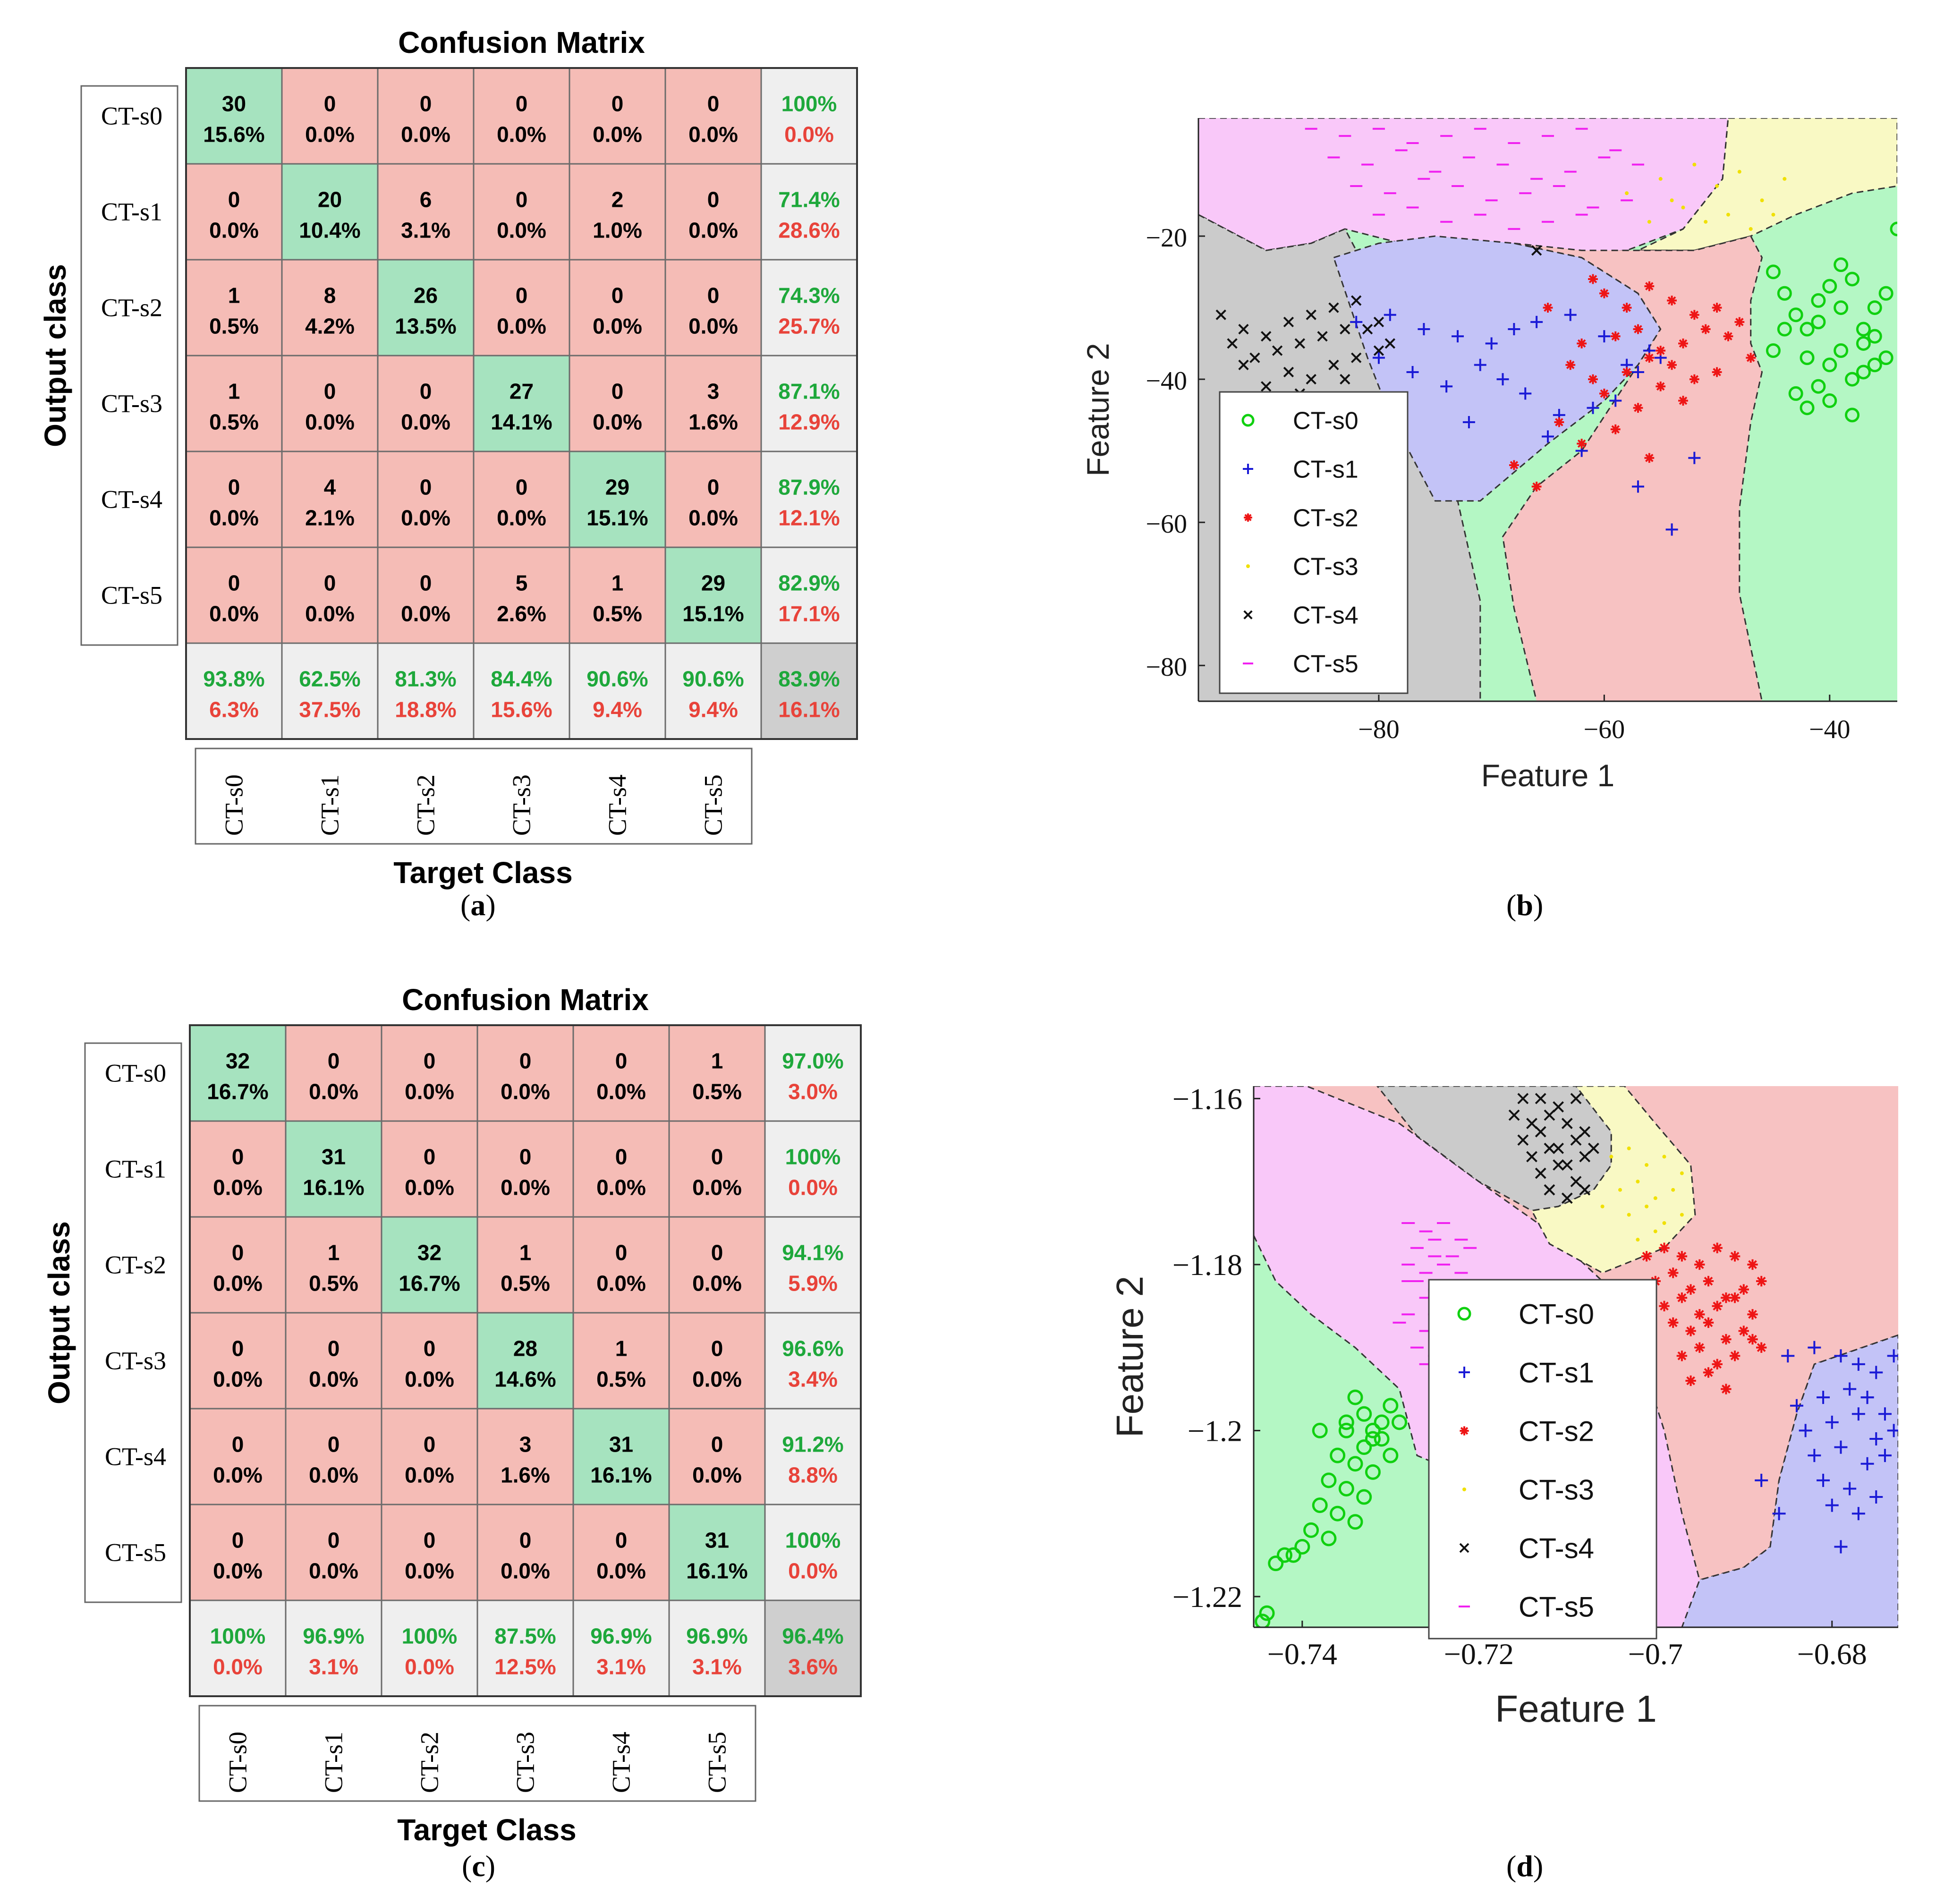 This screenshot has width=1936, height=1904. What do you see at coordinates (521, 403) in the screenshot?
I see `cell-r3c3` at bounding box center [521, 403].